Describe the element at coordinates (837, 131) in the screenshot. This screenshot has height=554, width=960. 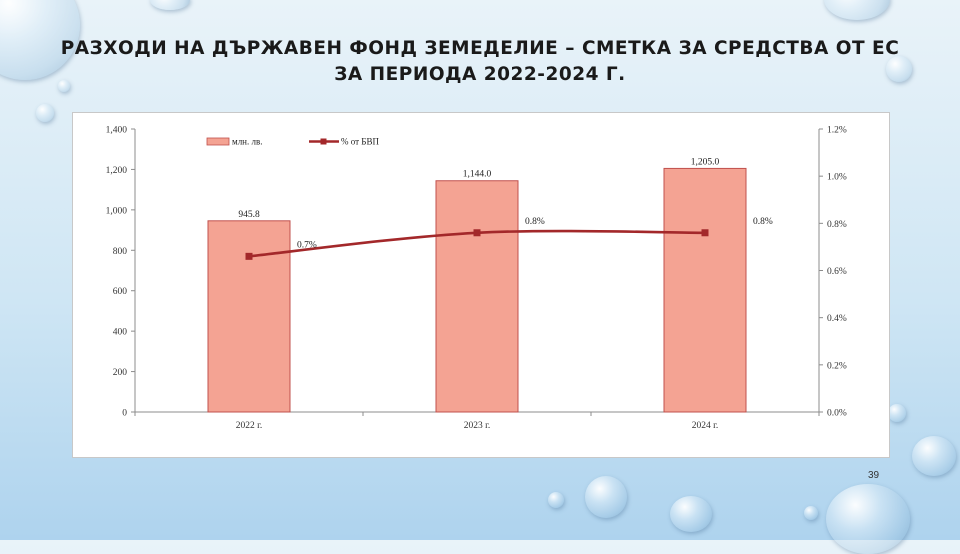
I see `y-right-tick-label: 1.2%` at that location.